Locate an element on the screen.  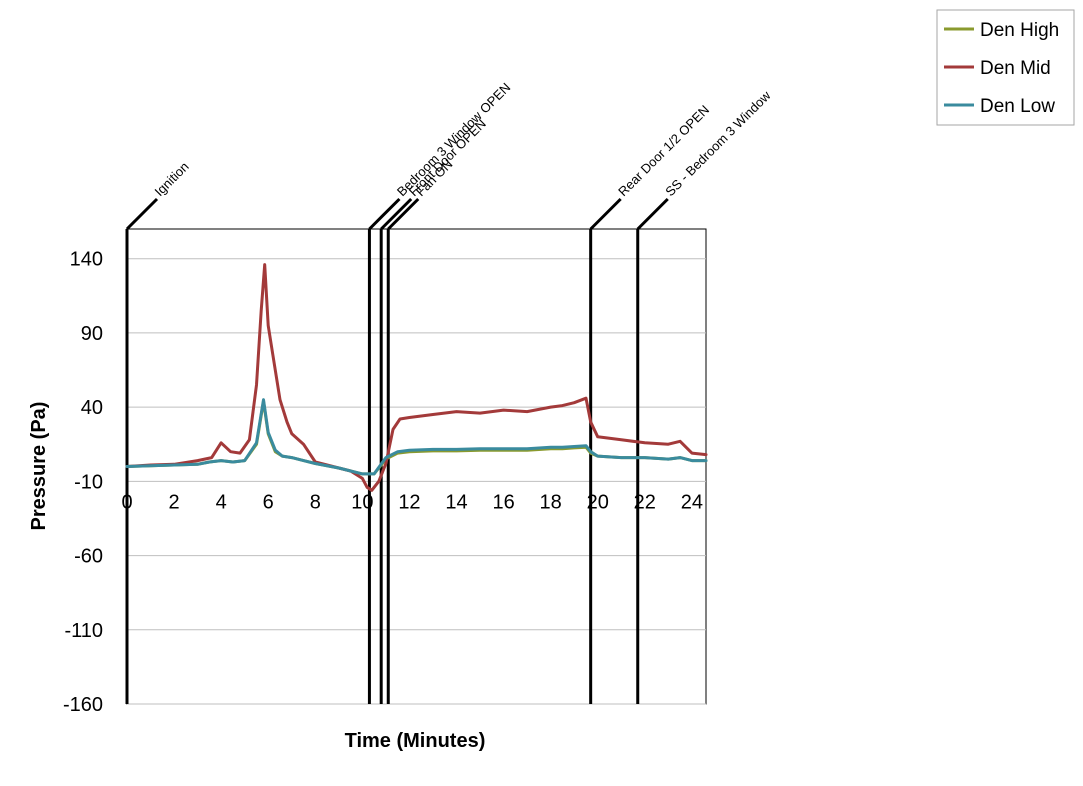
y-tick-labels: 140 90 40 -10 -60 -110 -160 is located at coordinates (83, 482).